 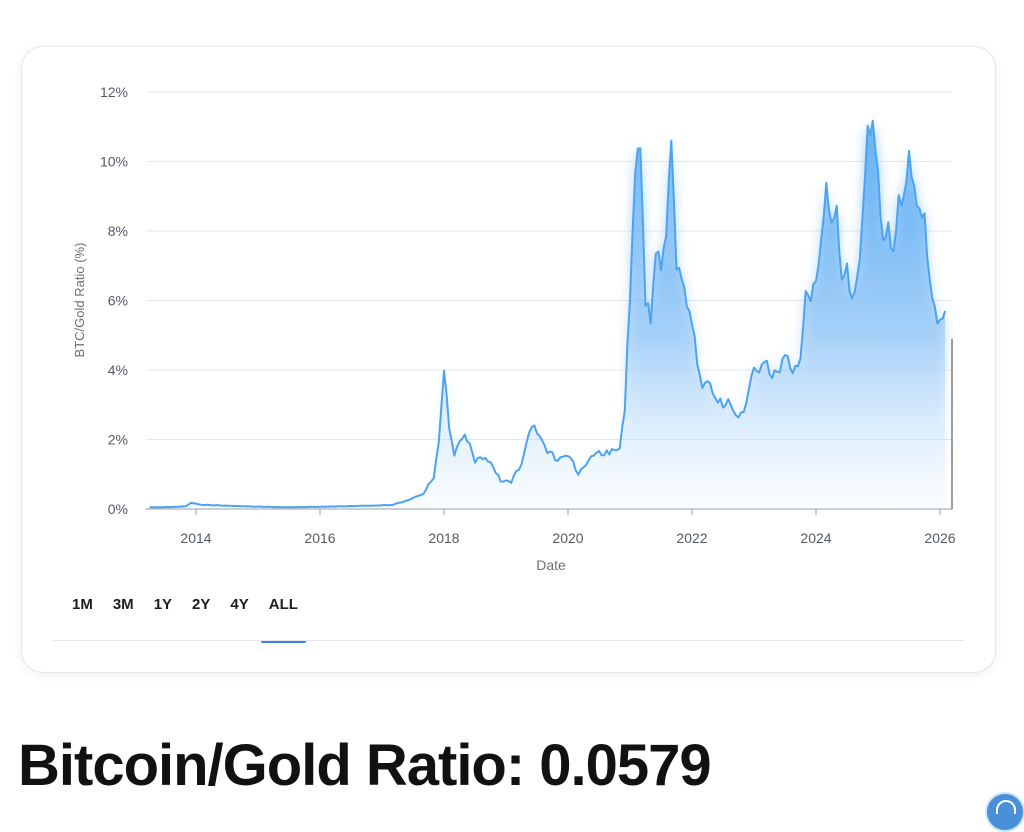 I want to click on y-tick-label: 2%, so click(x=118, y=440).